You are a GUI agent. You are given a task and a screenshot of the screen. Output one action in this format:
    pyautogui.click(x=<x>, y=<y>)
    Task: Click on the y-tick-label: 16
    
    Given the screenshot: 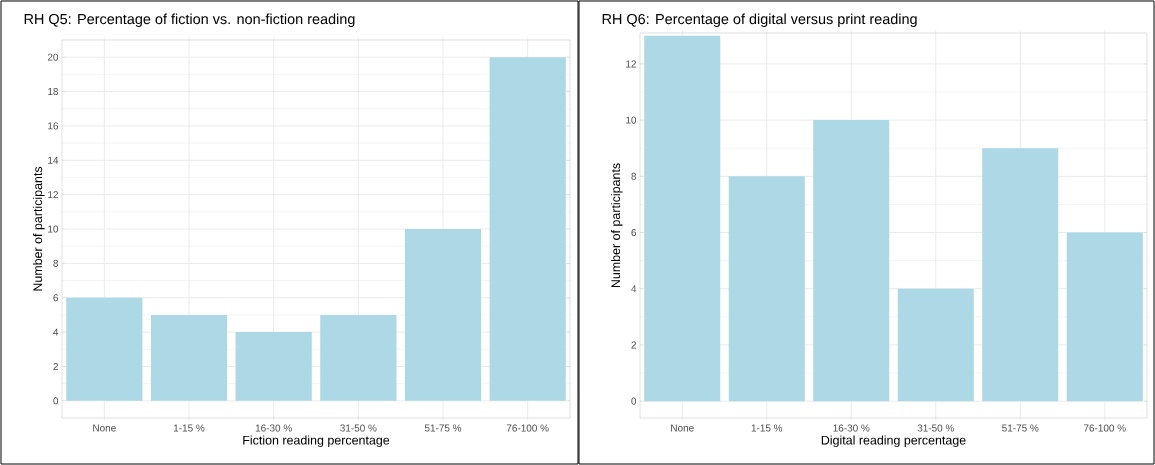 What is the action you would take?
    pyautogui.click(x=53, y=126)
    